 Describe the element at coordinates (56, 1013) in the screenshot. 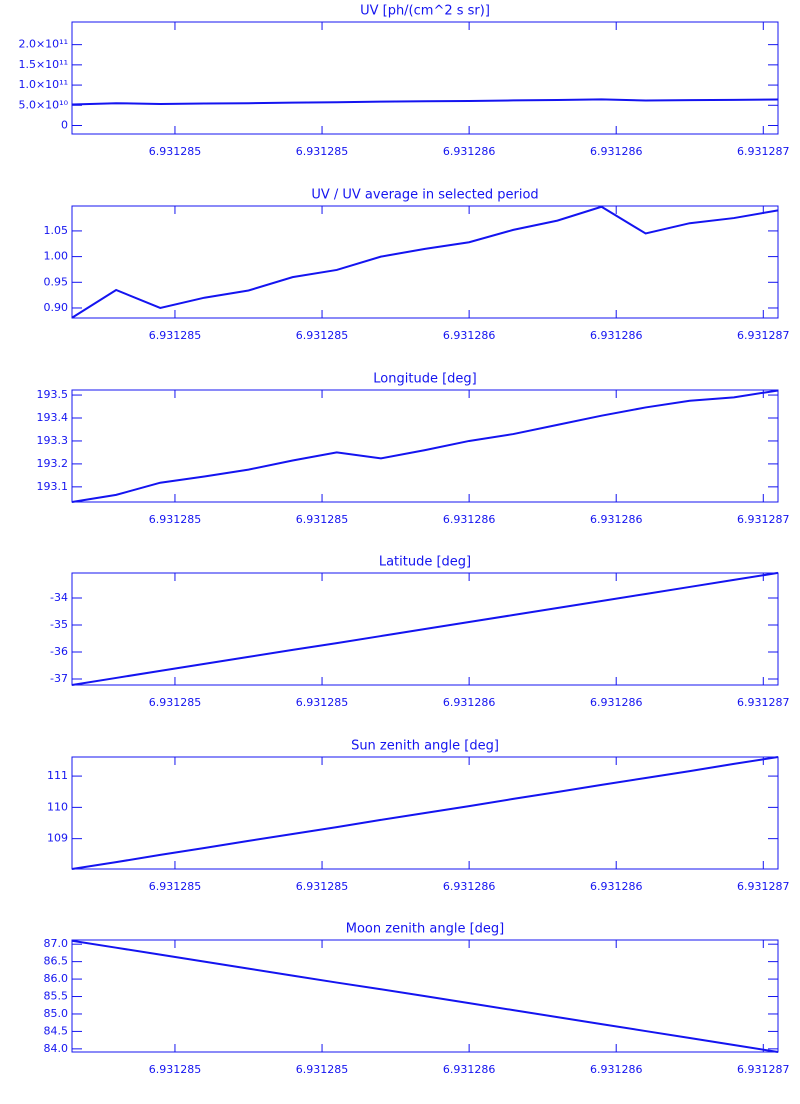

I see `y-tick-label: 85.0` at that location.